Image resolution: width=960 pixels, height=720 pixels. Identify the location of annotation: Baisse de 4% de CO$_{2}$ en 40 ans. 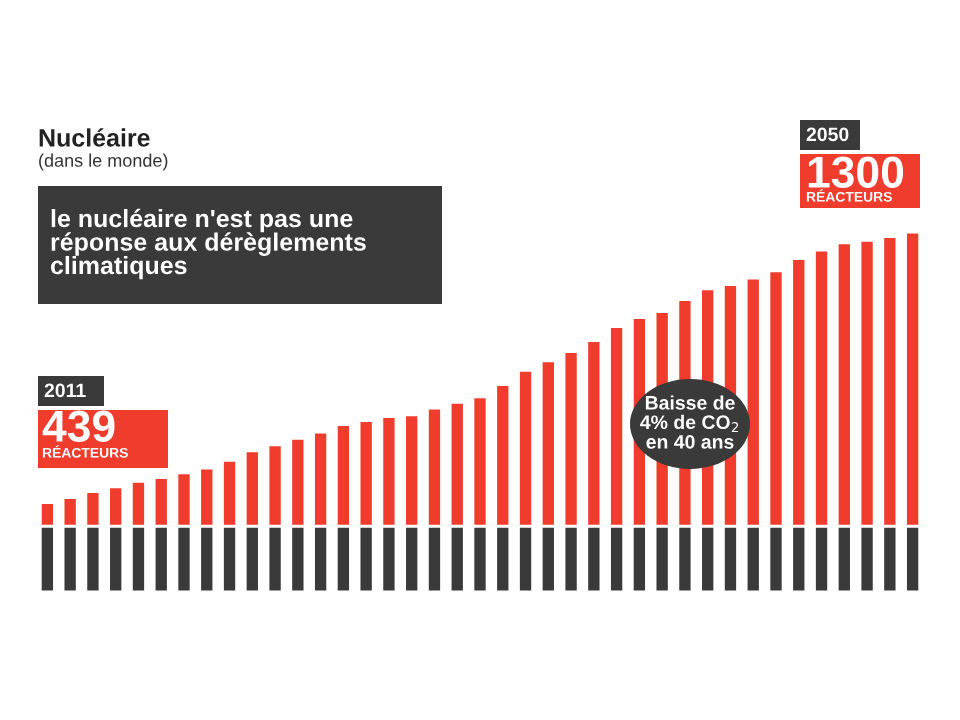
(689, 422).